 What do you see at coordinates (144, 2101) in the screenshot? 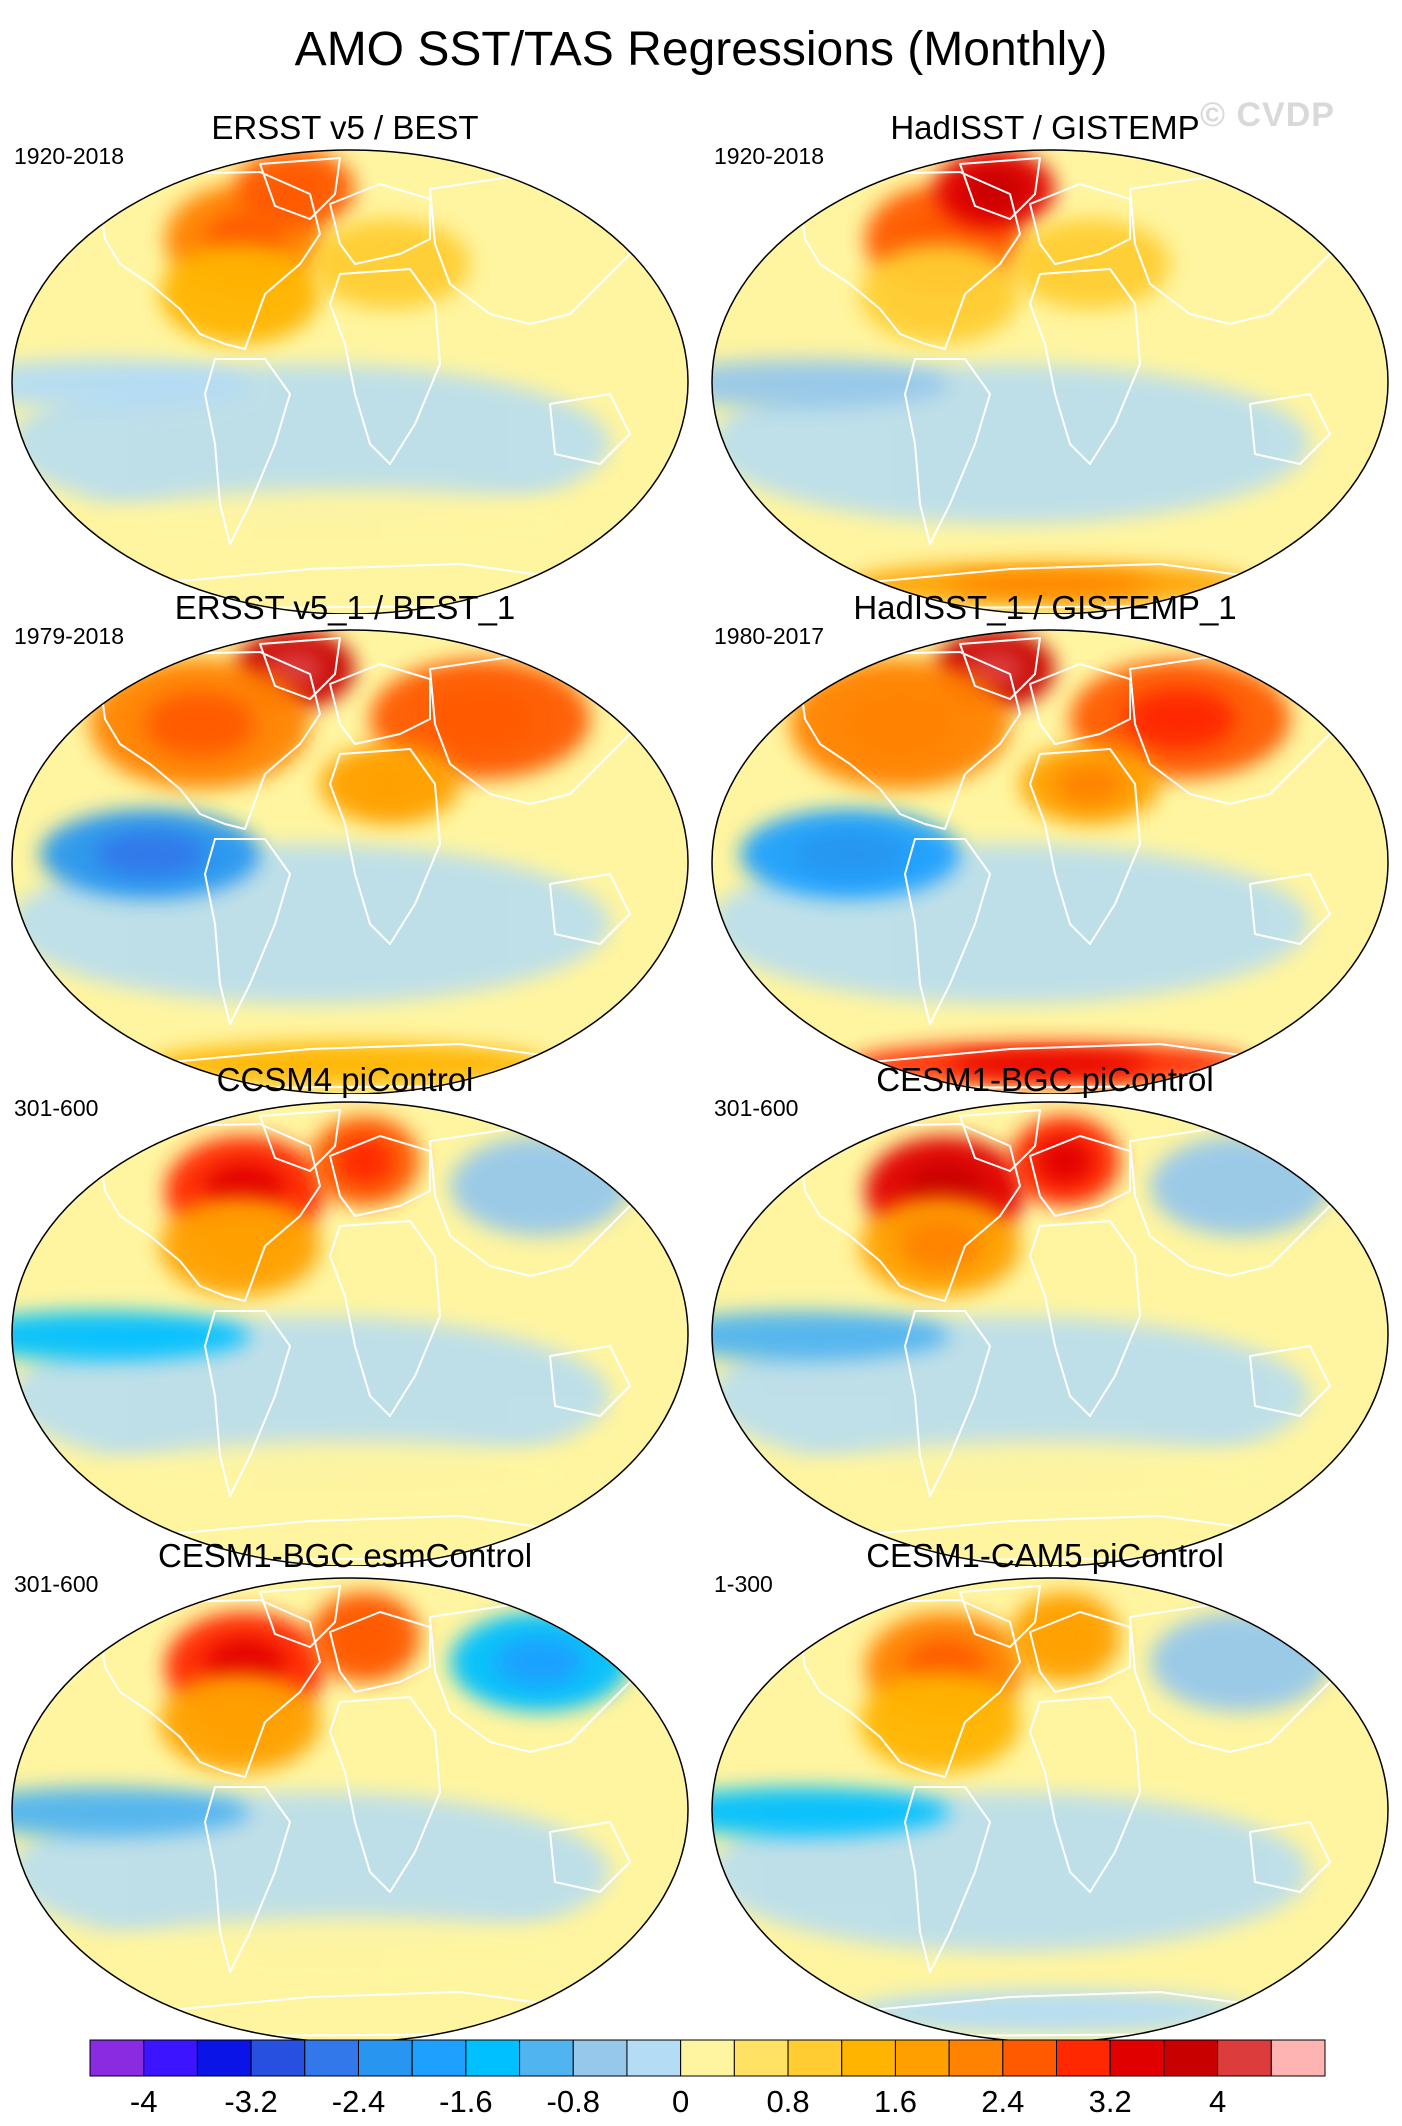
I see `colorbar-tick-label: -4` at bounding box center [144, 2101].